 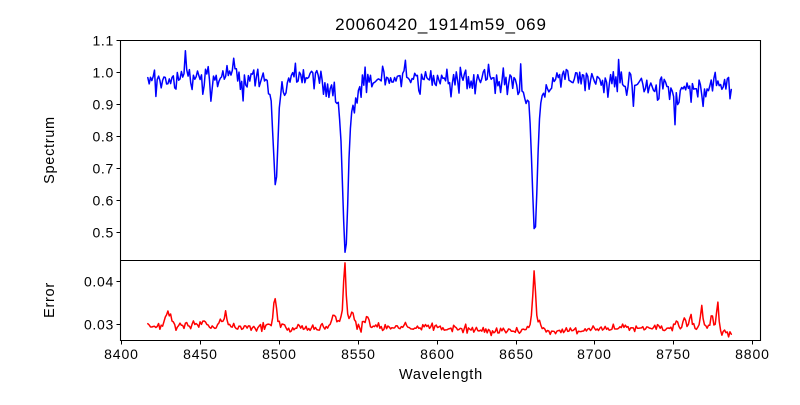 I want to click on svg-text: 8750, so click(x=673, y=354).